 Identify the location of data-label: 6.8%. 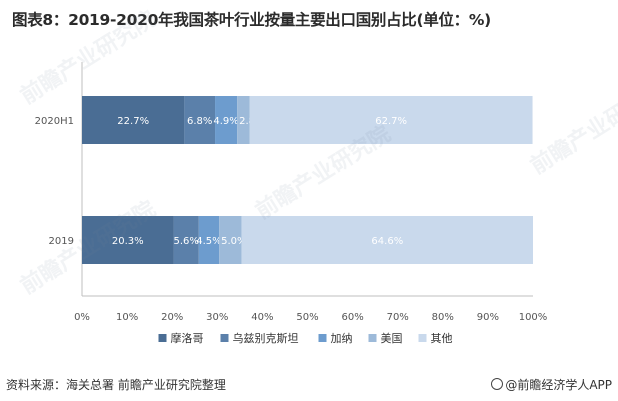
(199, 121).